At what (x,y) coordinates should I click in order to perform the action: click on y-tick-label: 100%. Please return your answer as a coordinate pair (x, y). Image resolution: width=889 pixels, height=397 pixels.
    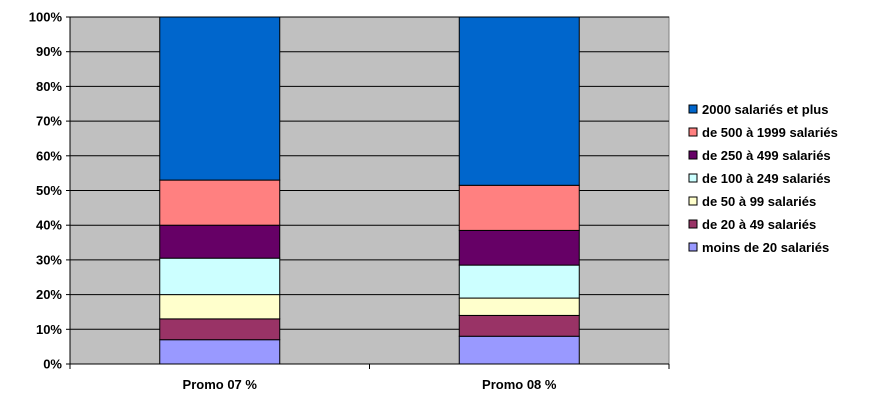
    Looking at the image, I should click on (46, 17).